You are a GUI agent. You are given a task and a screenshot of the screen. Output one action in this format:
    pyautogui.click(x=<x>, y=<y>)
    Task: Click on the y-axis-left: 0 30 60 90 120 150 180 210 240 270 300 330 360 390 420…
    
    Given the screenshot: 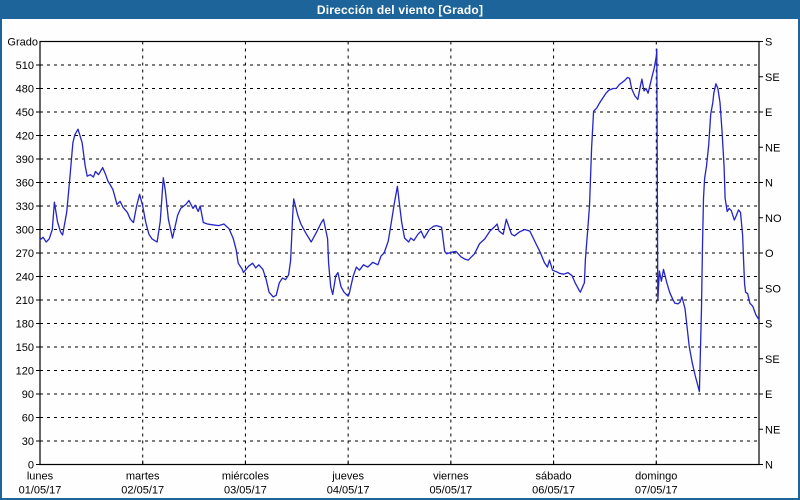 What is the action you would take?
    pyautogui.click(x=23, y=254)
    